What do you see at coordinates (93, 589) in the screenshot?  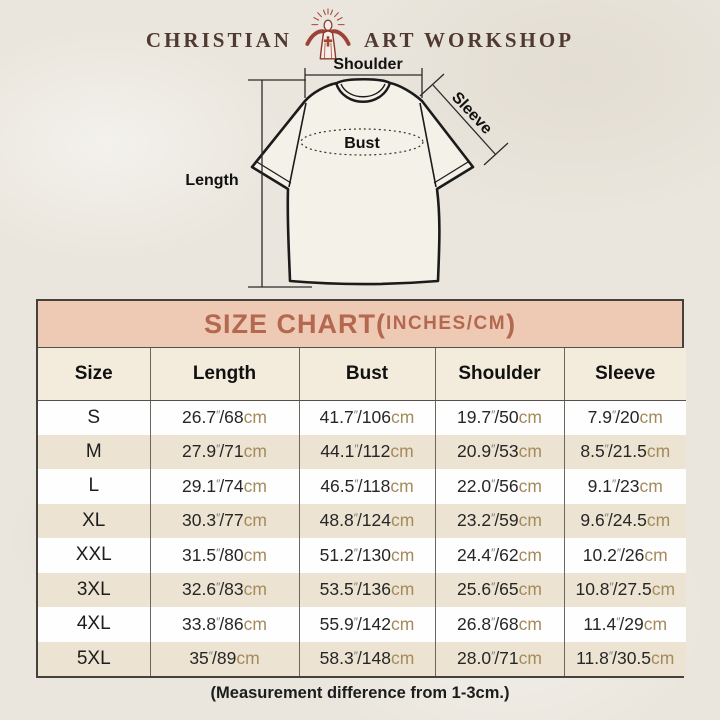 I see `size-cell: 3XL` at bounding box center [93, 589].